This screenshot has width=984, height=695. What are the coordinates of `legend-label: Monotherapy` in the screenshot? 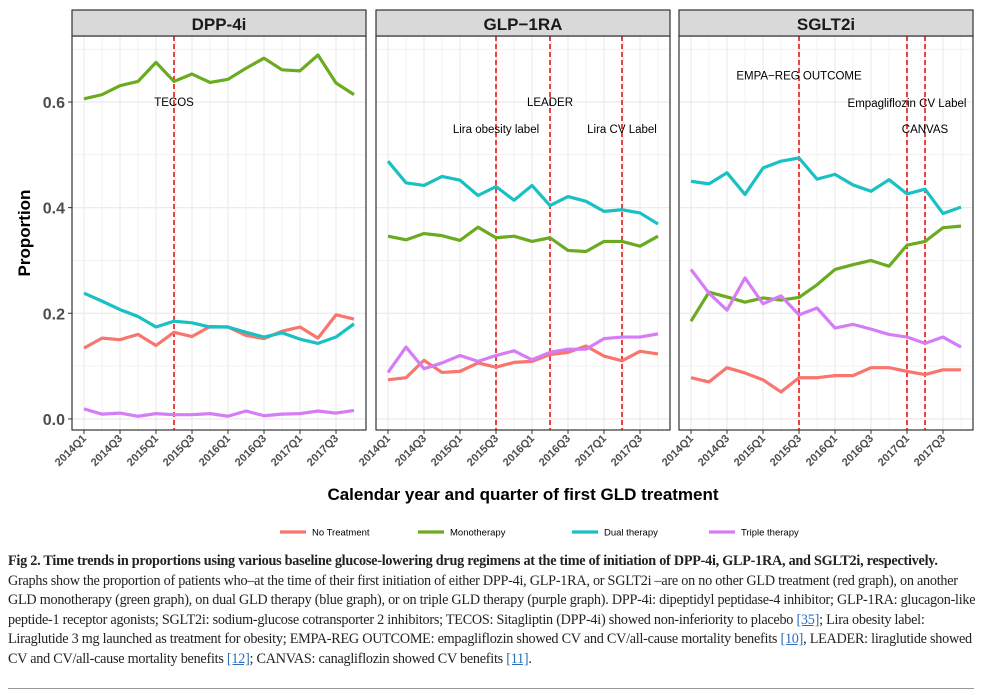 It's located at (478, 533).